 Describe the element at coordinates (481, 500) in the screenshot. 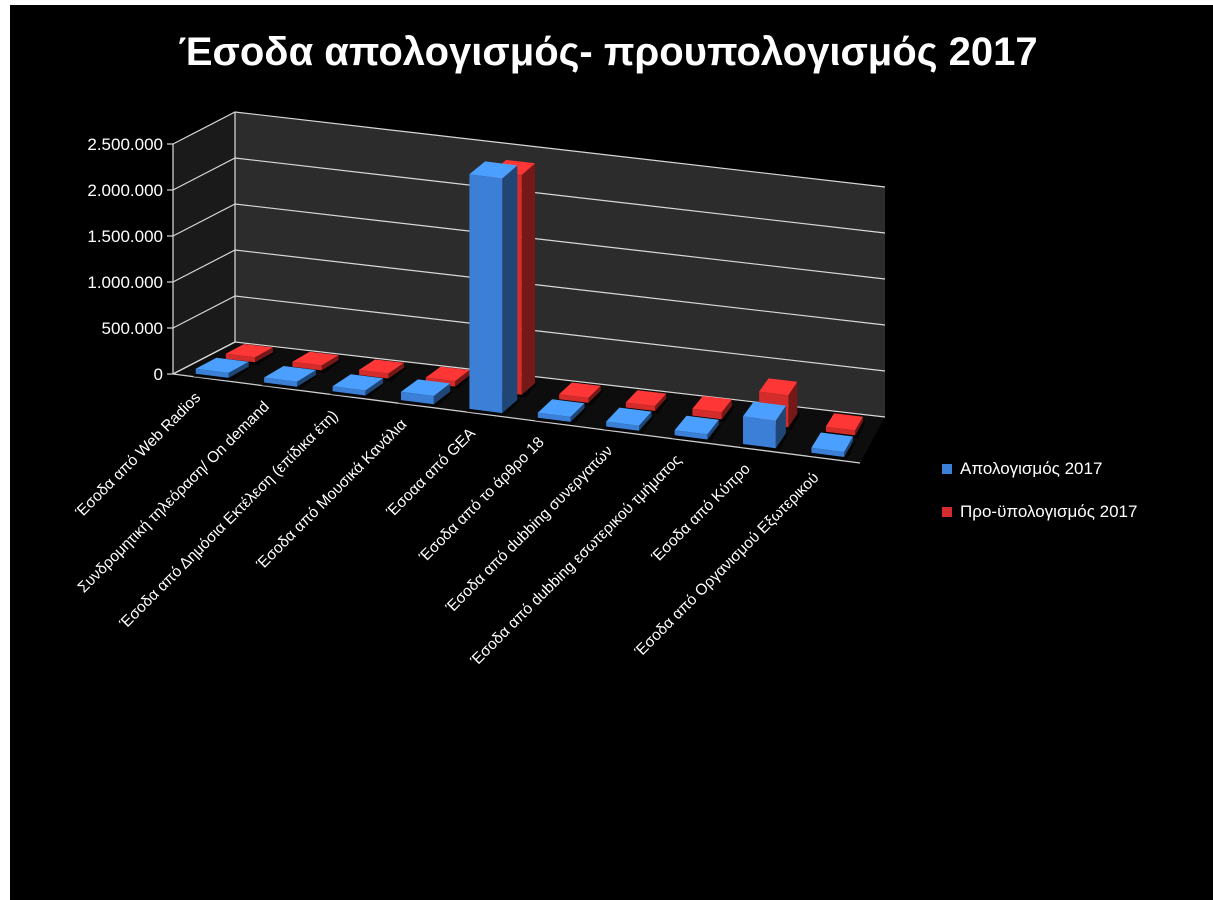

I see `x-tick-label: Έσοδα από το άρθρο 18` at that location.